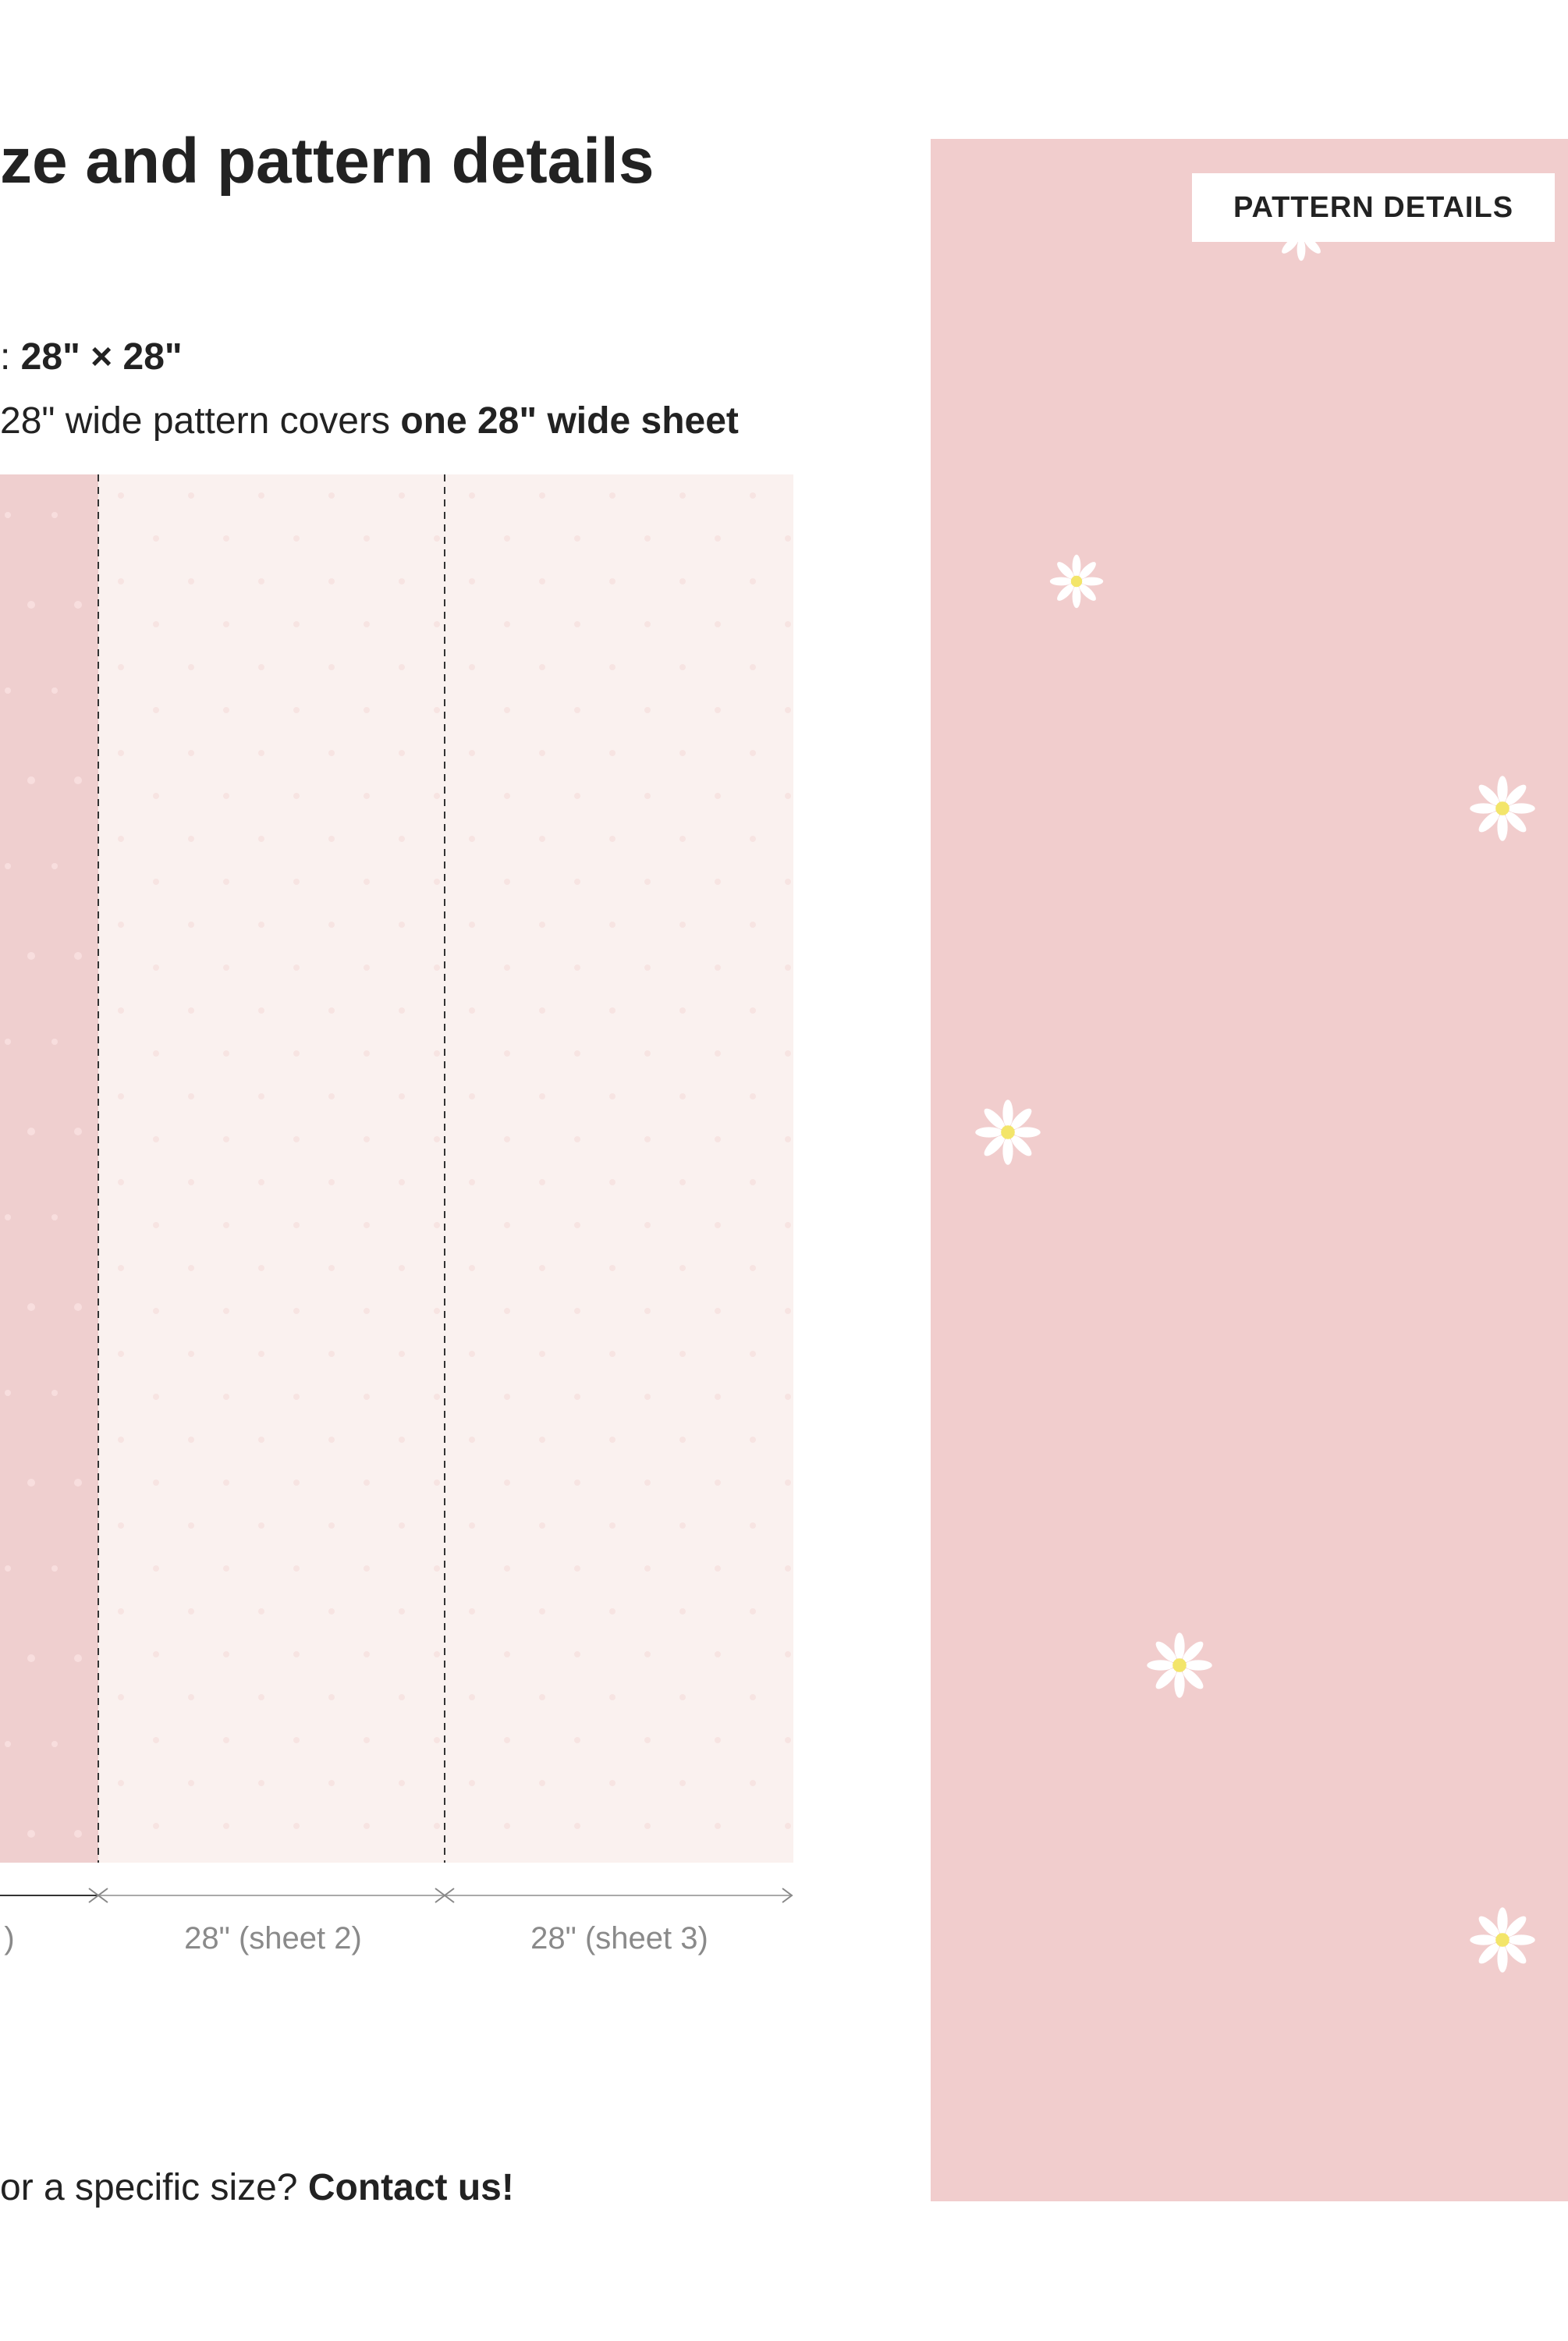  What do you see at coordinates (201, 421) in the screenshot?
I see `coverage-text: 28" wide pattern covers` at bounding box center [201, 421].